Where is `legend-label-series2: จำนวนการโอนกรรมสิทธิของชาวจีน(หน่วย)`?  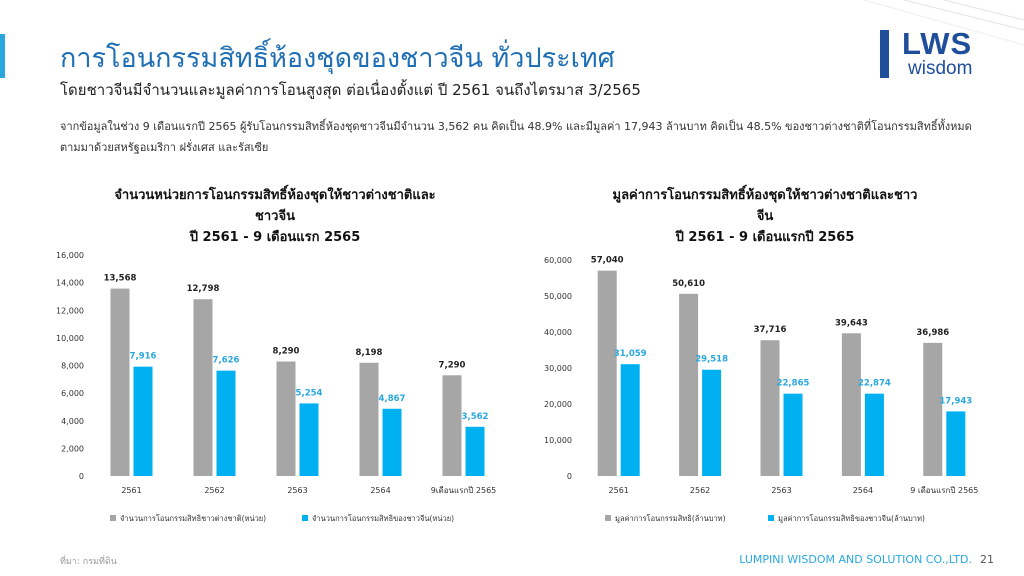
legend-label-series2: จำนวนการโอนกรรมสิทธิของชาวจีน(หน่วย) is located at coordinates (383, 518).